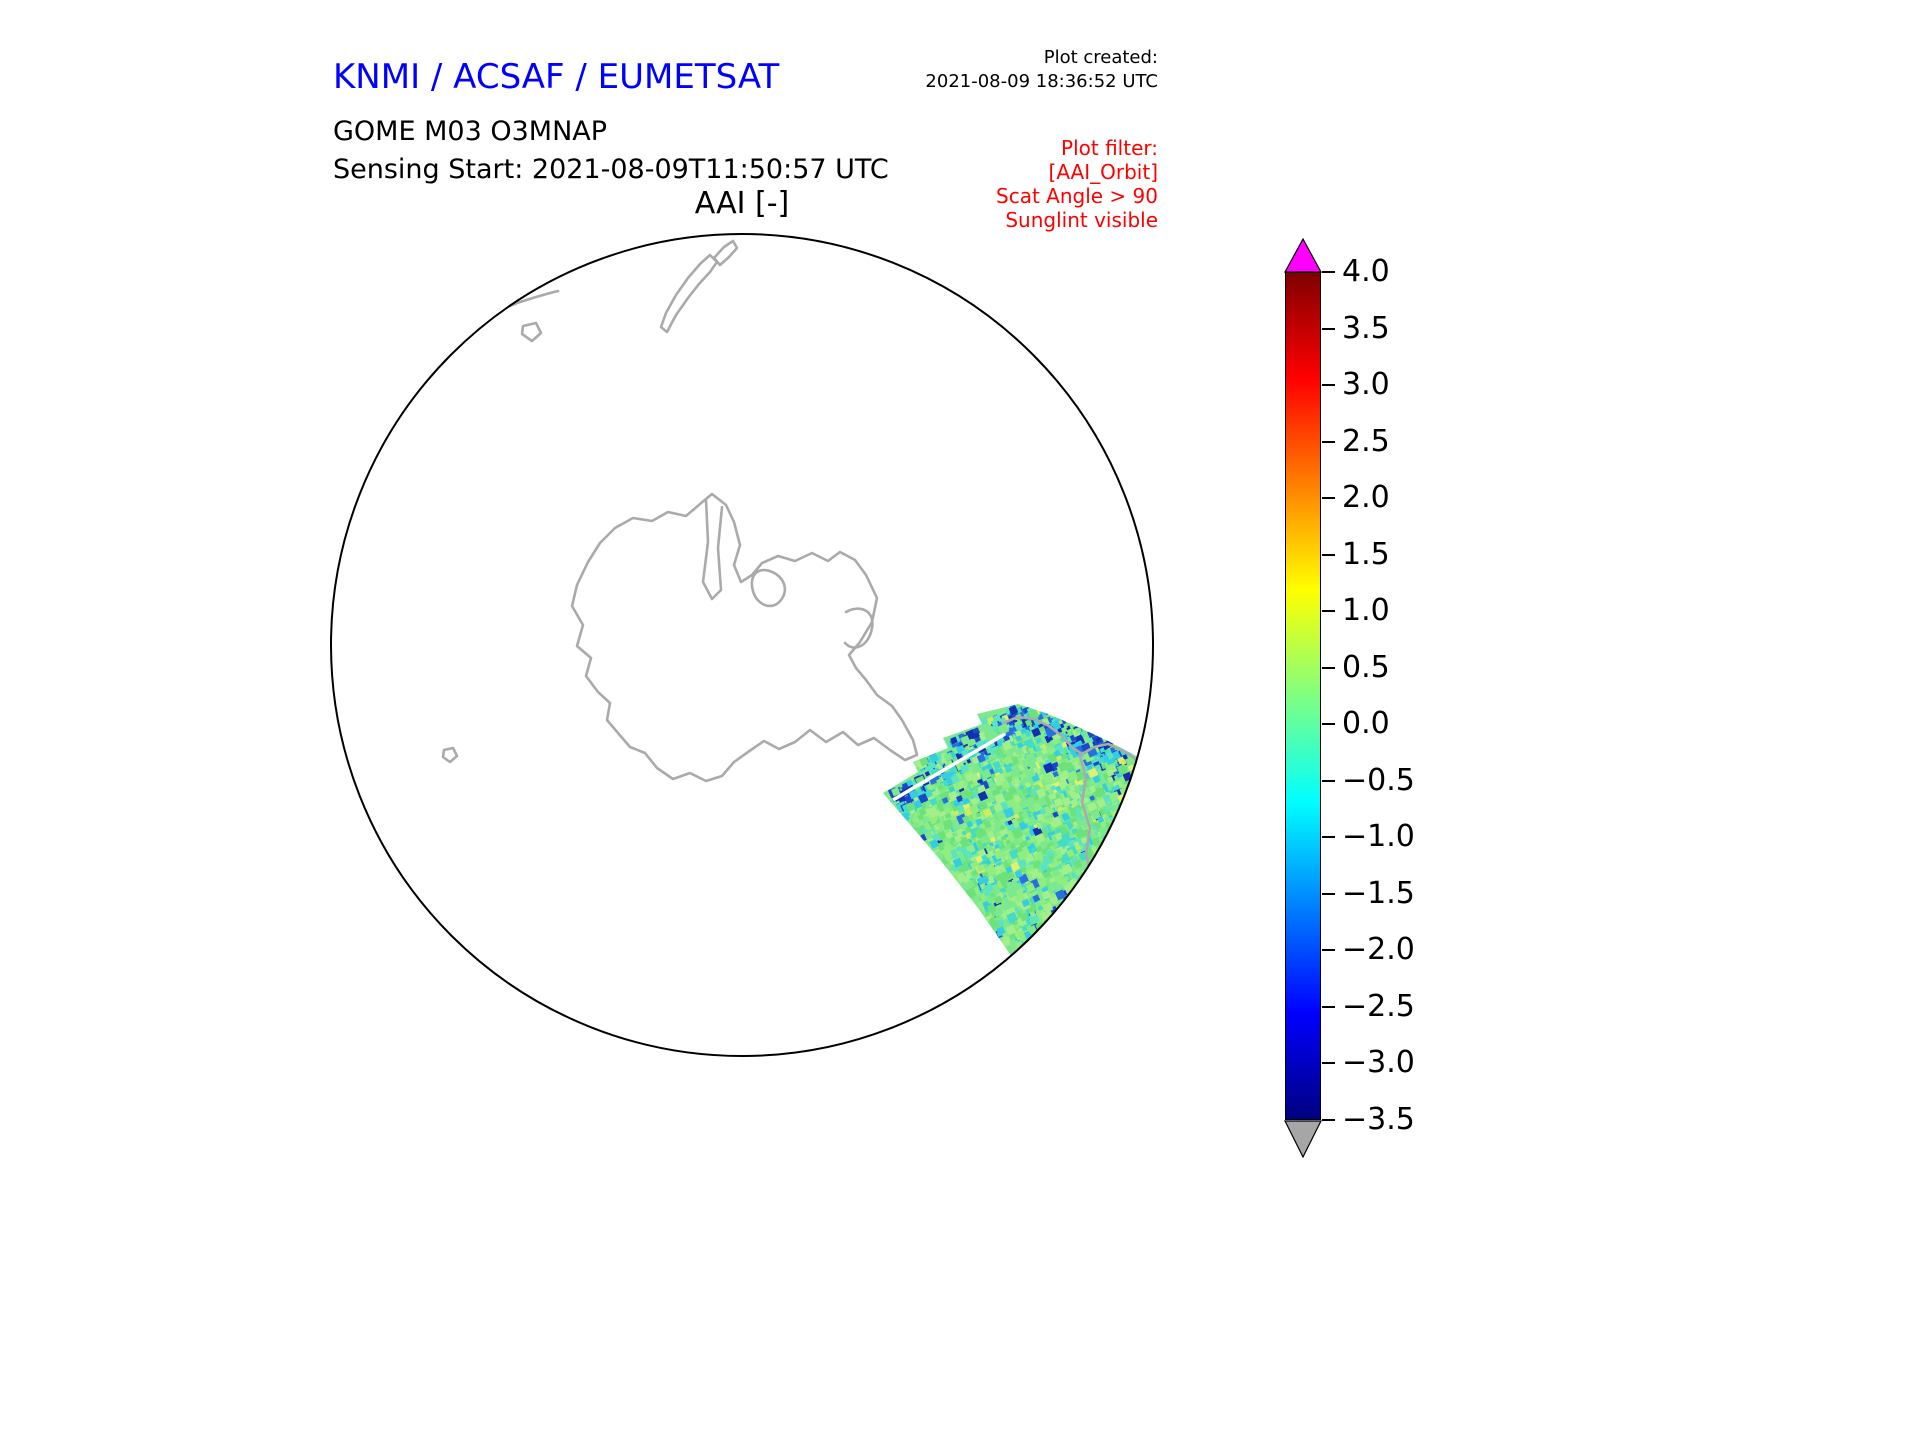 The image size is (1920, 1440). Describe the element at coordinates (1072, 741) in the screenshot. I see `coastline-south-america-coast` at that location.